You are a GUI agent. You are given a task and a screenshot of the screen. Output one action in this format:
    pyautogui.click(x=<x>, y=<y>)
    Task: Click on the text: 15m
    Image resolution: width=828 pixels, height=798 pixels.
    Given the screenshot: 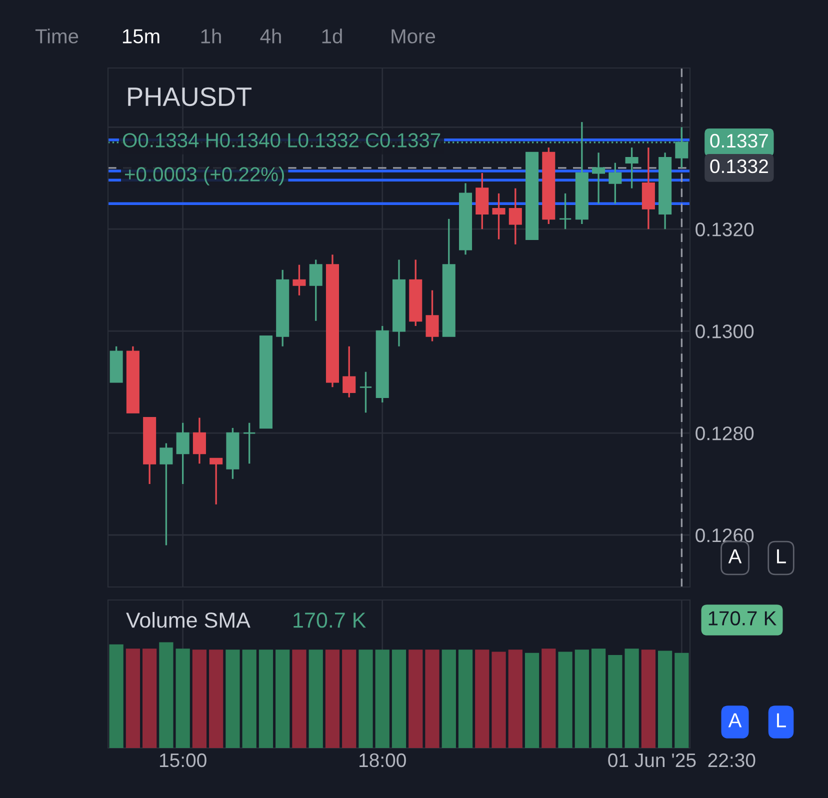 What is the action you would take?
    pyautogui.click(x=141, y=36)
    